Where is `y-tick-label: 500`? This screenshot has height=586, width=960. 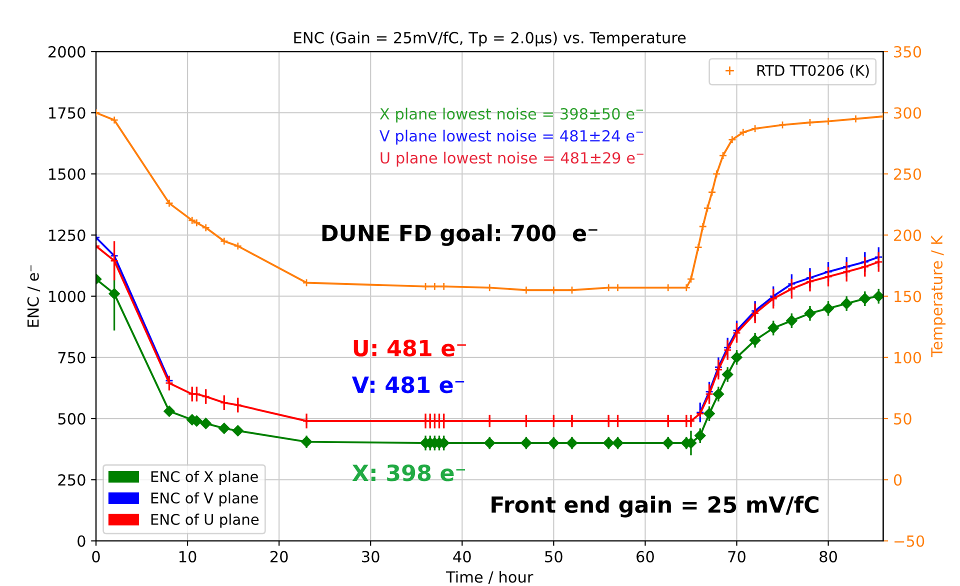 y-tick-label: 500 is located at coordinates (72, 419).